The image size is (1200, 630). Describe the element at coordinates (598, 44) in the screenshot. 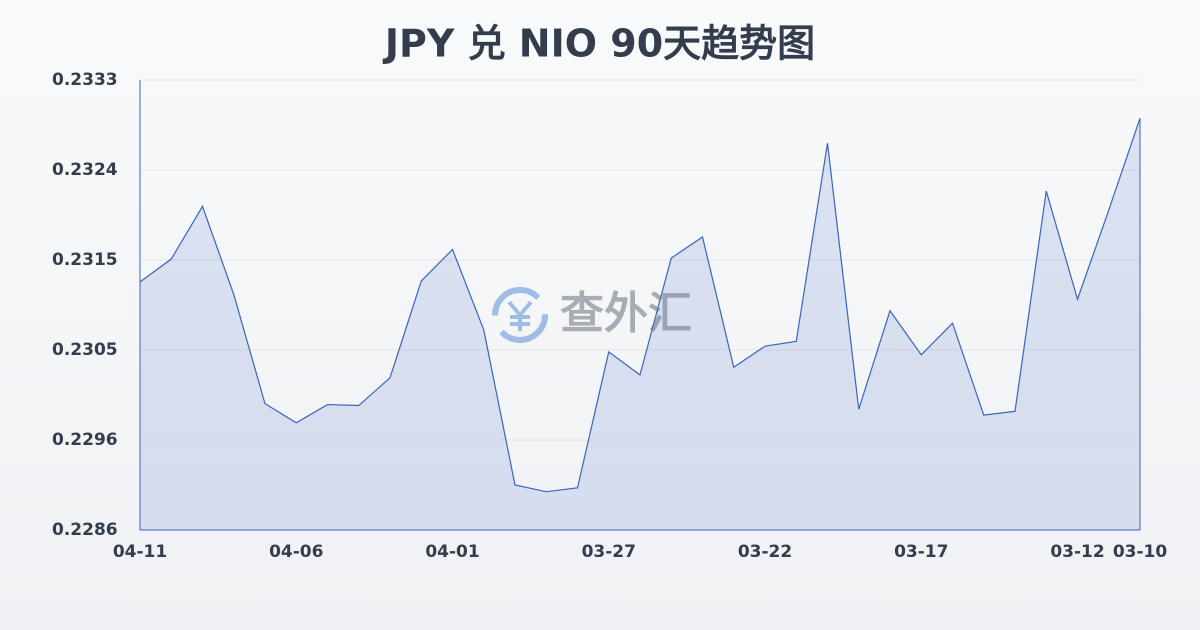

I see `chart-title: JPY 兑 NIO 90天趋势图` at that location.